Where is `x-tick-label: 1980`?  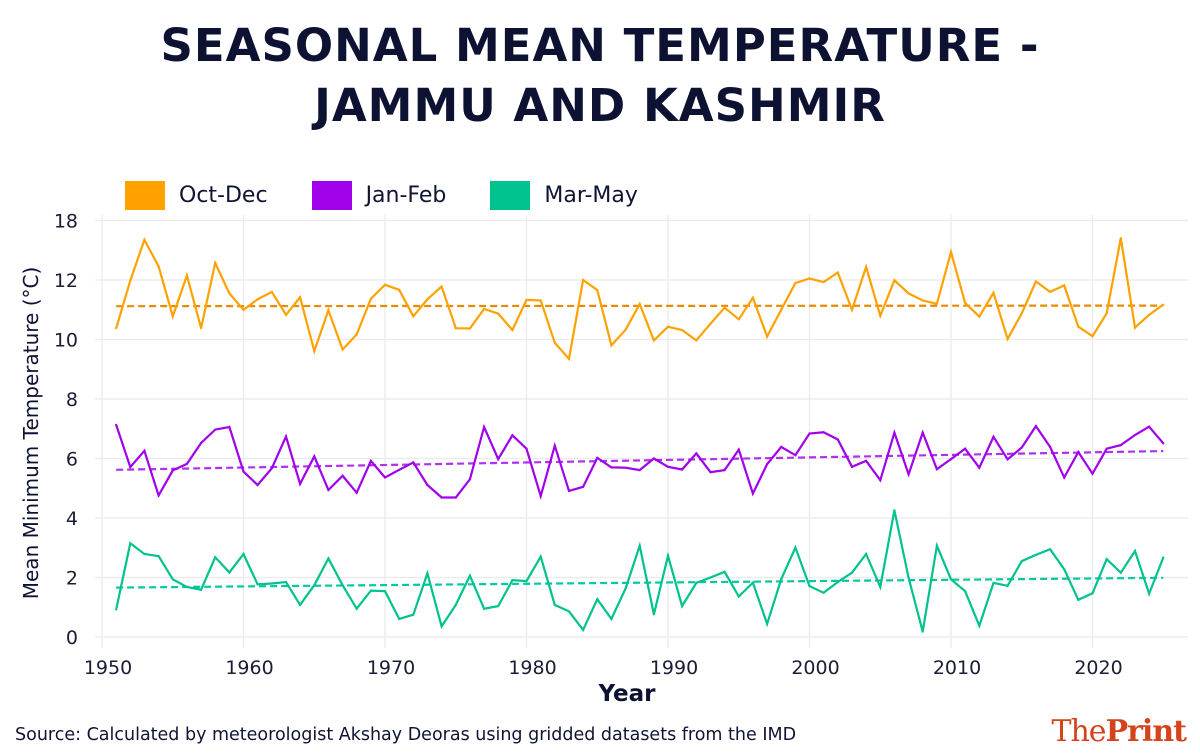
x-tick-label: 1980 is located at coordinates (532, 668).